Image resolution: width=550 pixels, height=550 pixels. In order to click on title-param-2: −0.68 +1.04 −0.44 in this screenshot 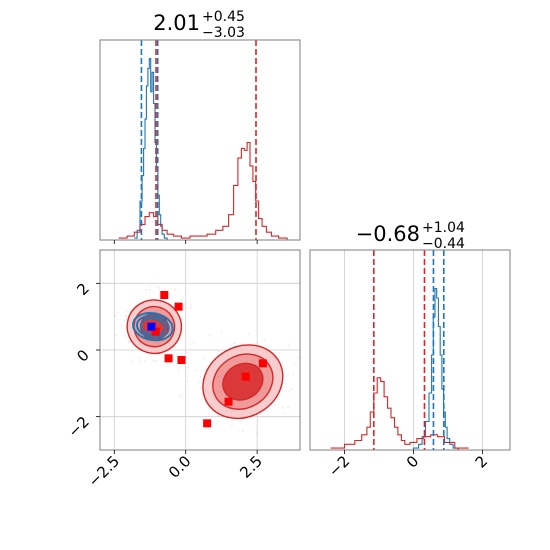, I will do `click(410, 236)`.